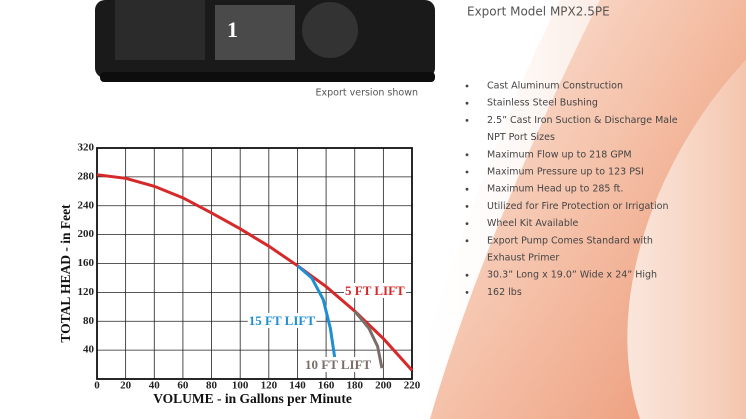 Image resolution: width=746 pixels, height=419 pixels. Describe the element at coordinates (538, 12) in the screenshot. I see `model-name: Export Model MPX2.5PE` at that location.